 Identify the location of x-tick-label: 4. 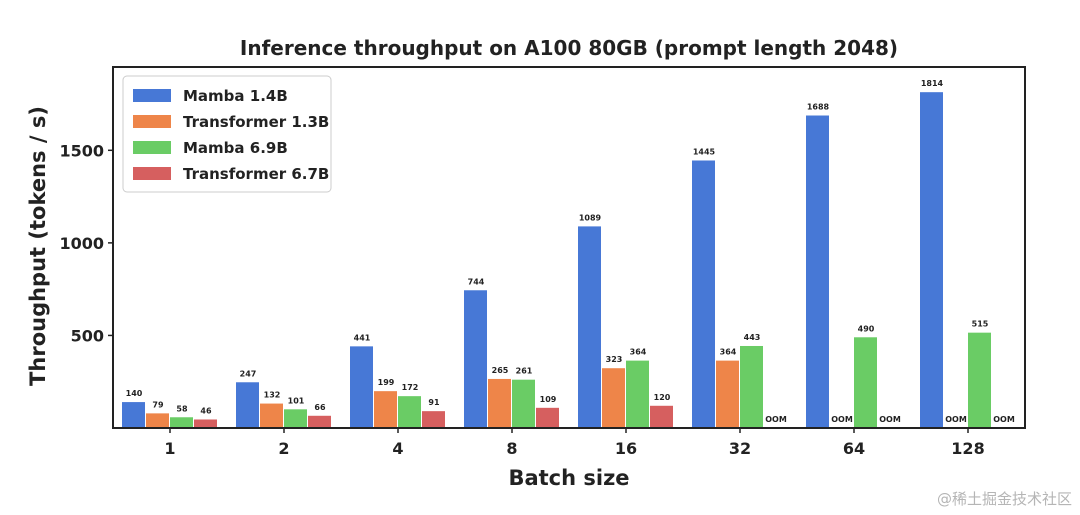
(397, 448).